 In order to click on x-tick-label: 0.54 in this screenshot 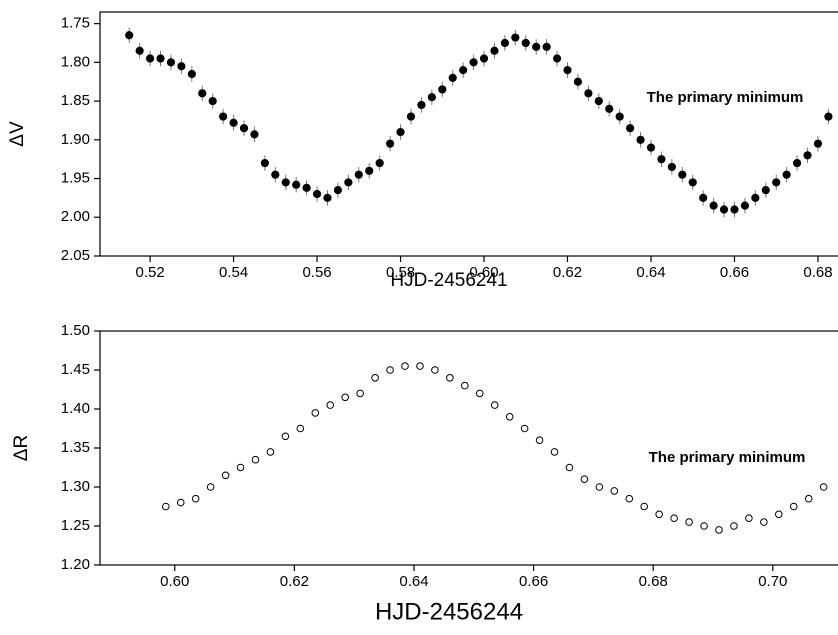, I will do `click(233, 272)`.